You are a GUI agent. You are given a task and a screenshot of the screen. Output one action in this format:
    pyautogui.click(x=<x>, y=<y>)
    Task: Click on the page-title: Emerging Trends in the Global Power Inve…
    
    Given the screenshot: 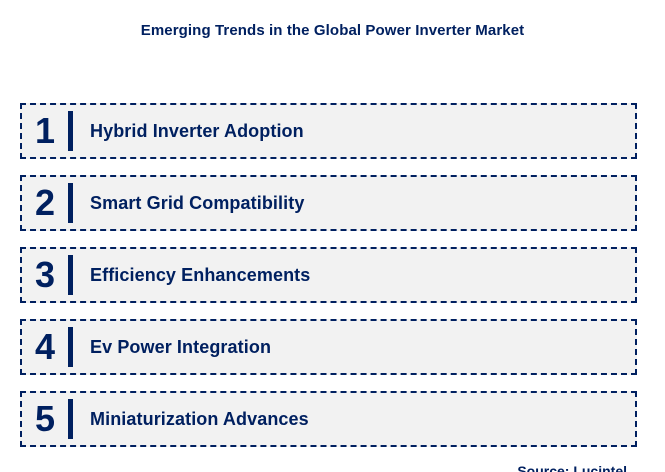 What is the action you would take?
    pyautogui.click(x=332, y=30)
    